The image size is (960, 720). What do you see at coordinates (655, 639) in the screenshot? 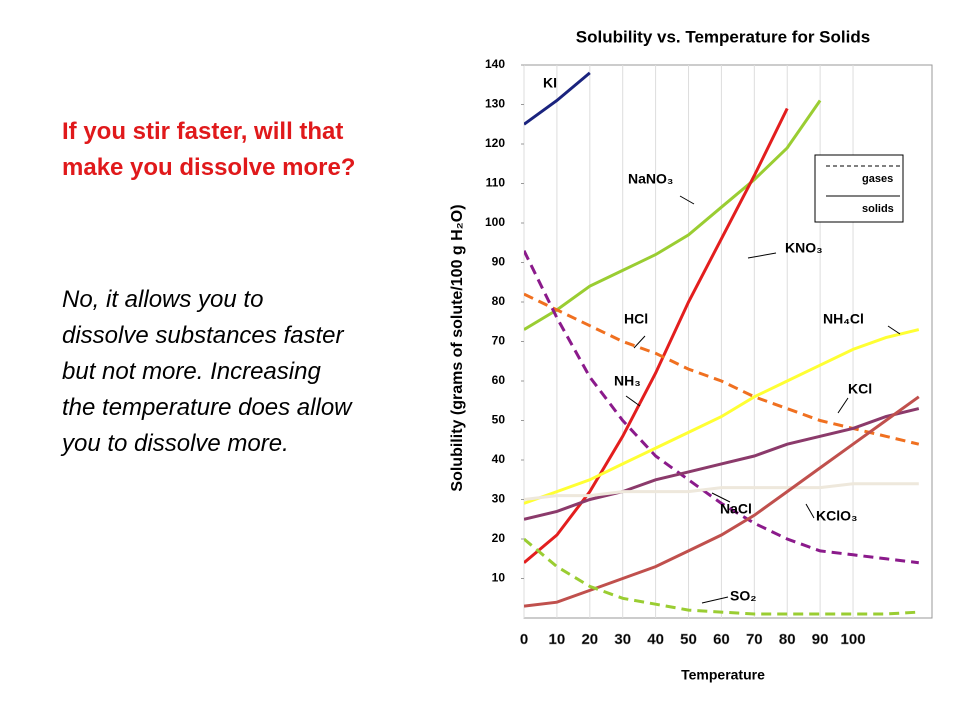
I see `x-tick-label: 40` at bounding box center [655, 639].